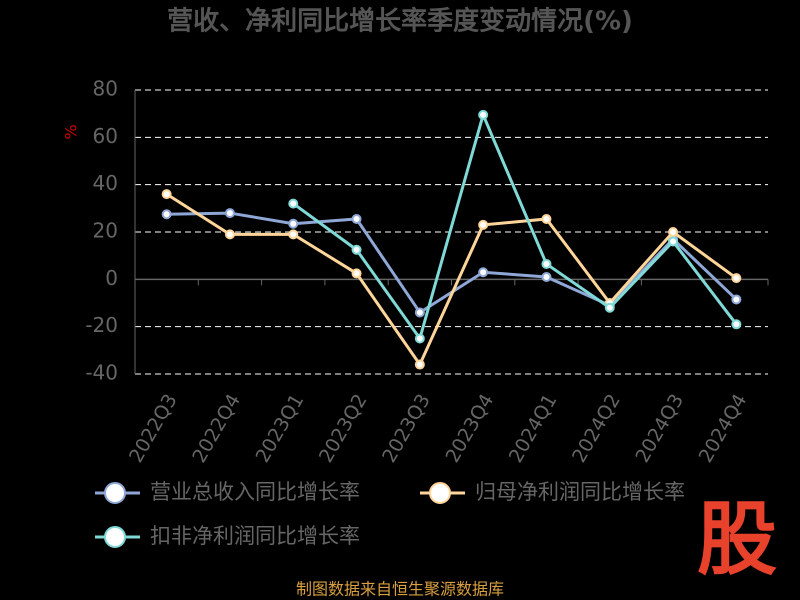 The width and height of the screenshot is (800, 600). I want to click on y-tick-label: 80, so click(105, 89).